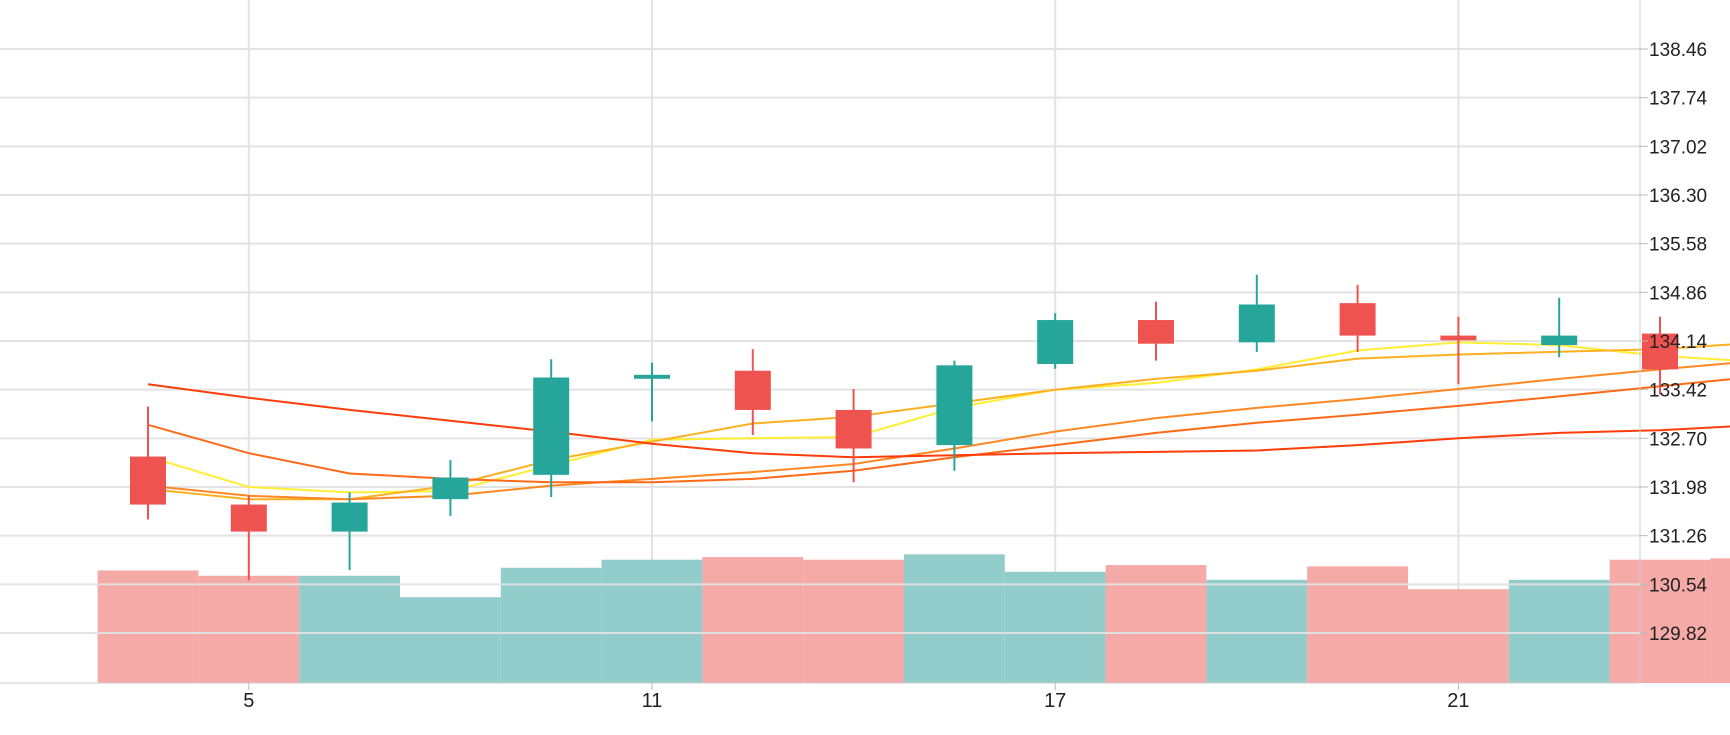 The image size is (1730, 735). I want to click on y-tick-label: 134.86, so click(1678, 293).